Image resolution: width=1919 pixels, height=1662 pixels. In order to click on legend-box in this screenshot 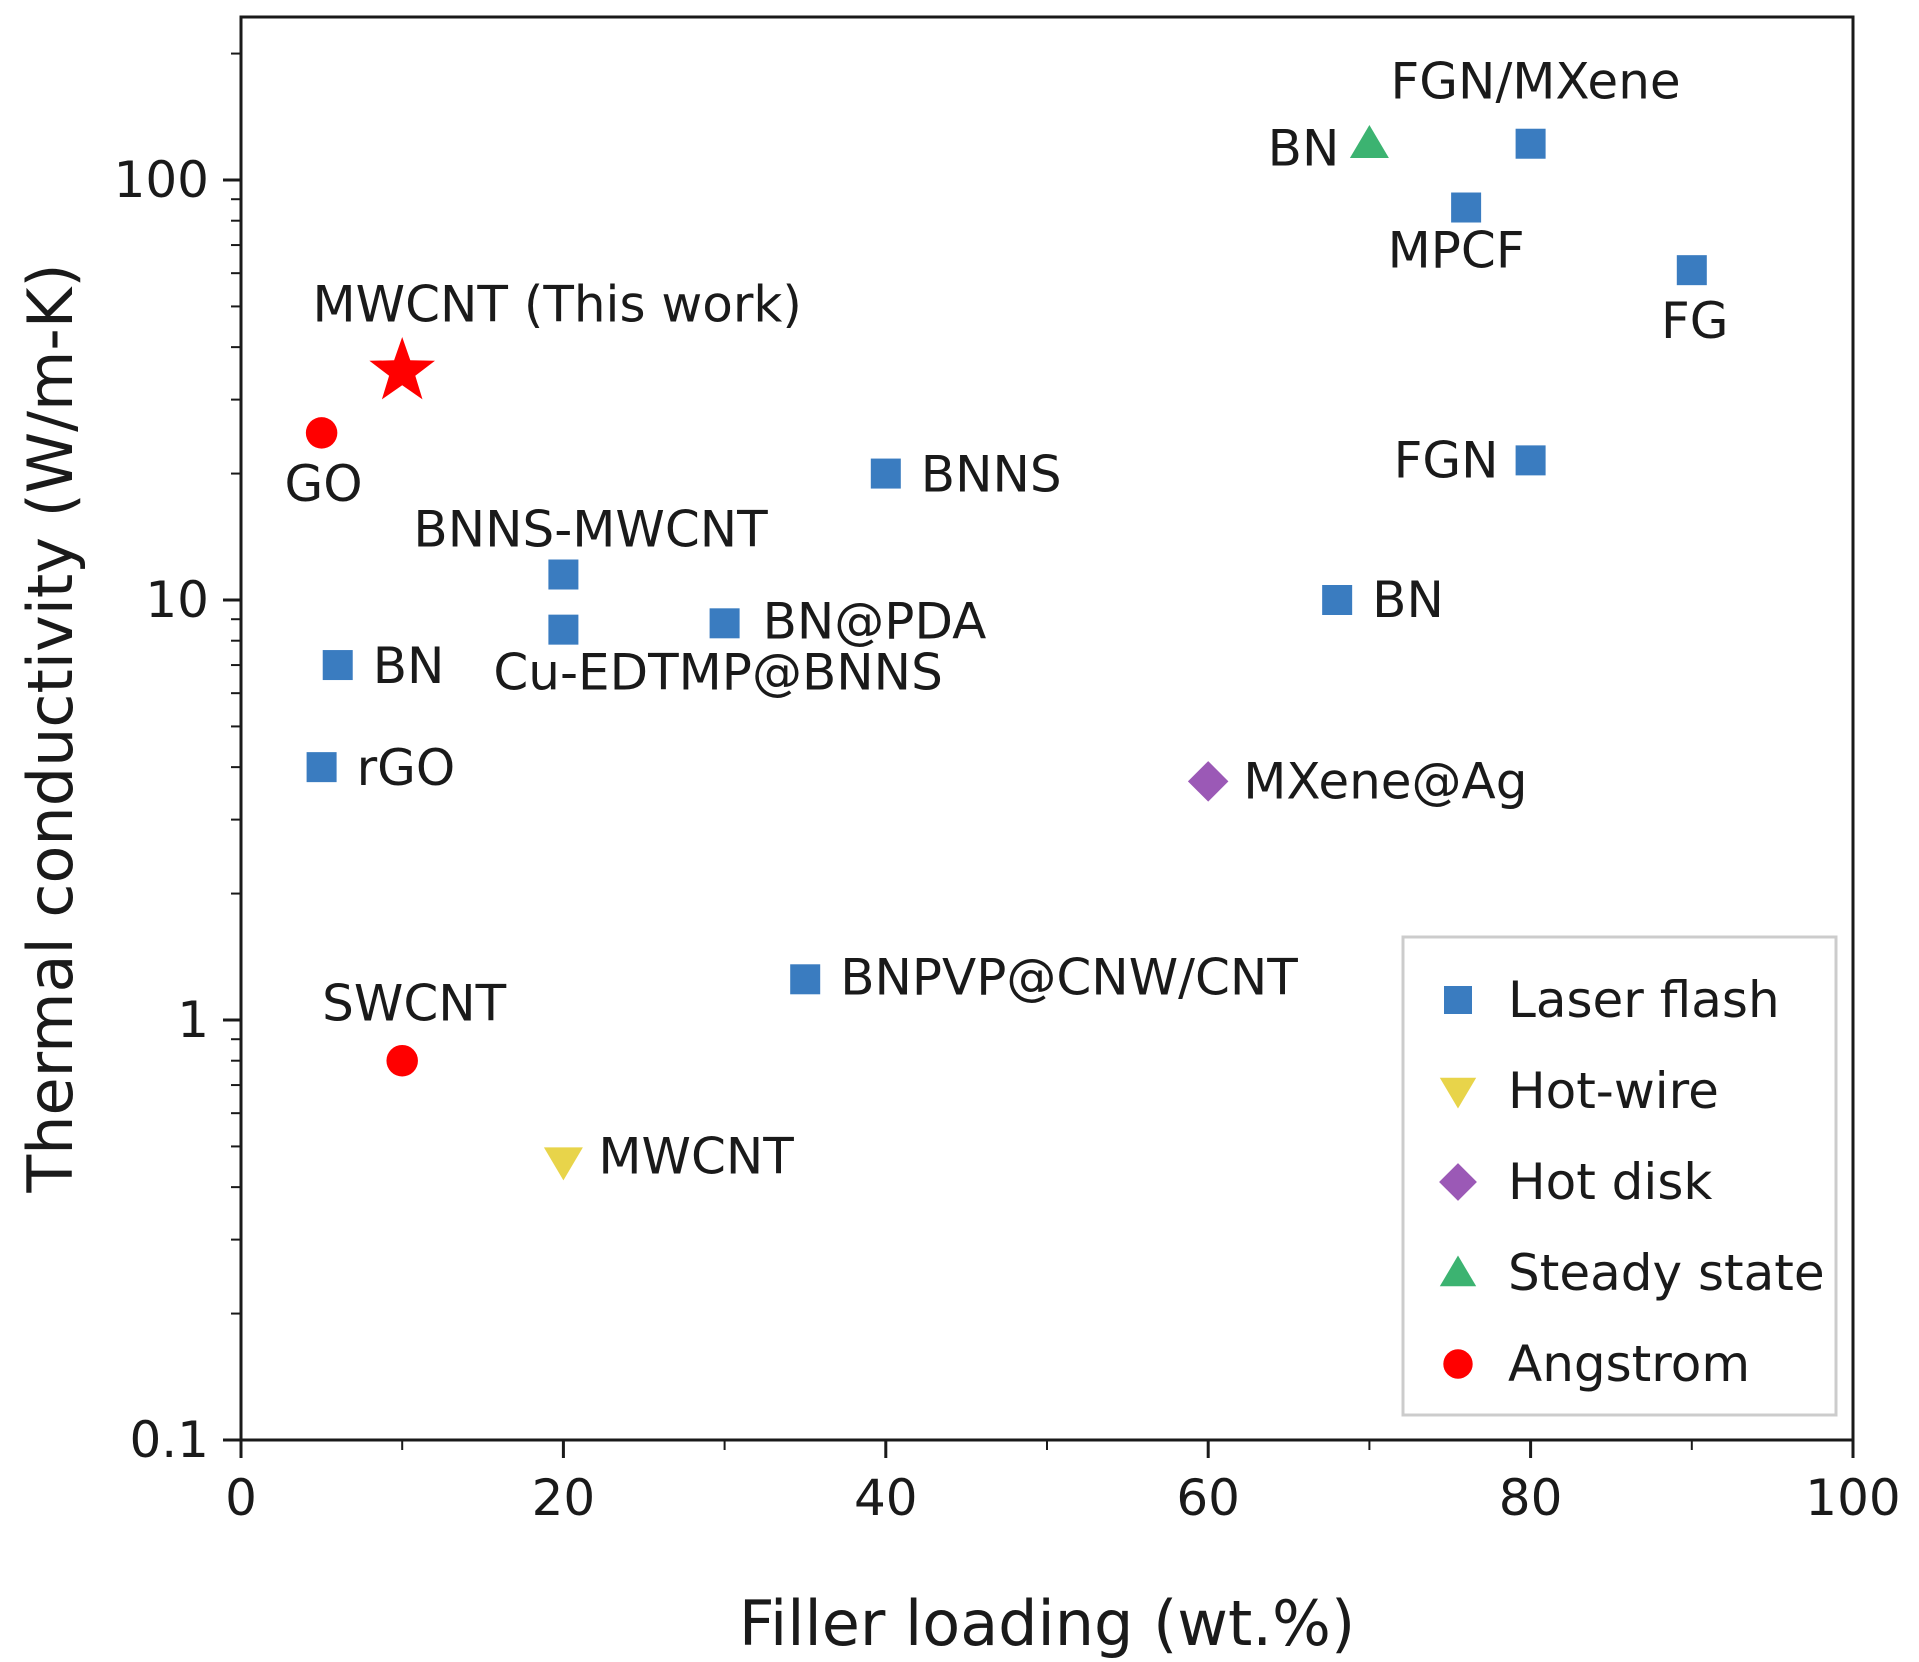, I will do `click(1619, 1176)`.